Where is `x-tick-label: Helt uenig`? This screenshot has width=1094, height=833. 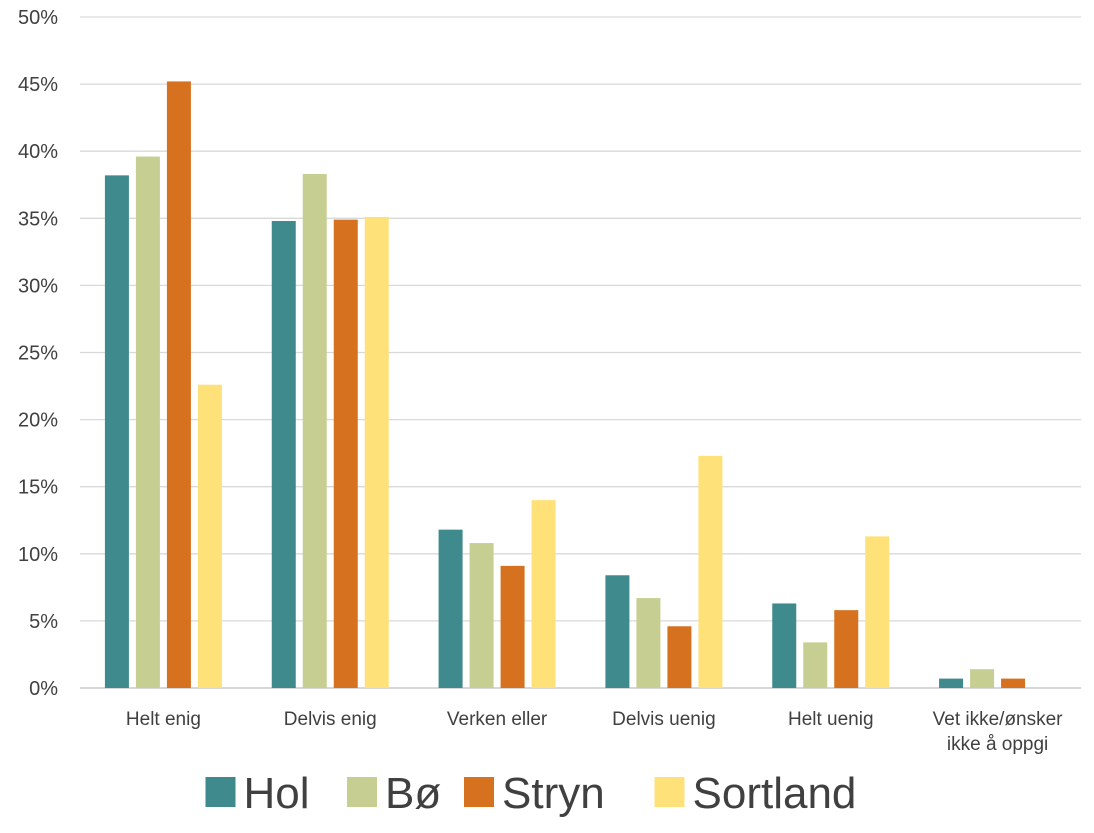 x-tick-label: Helt uenig is located at coordinates (831, 719).